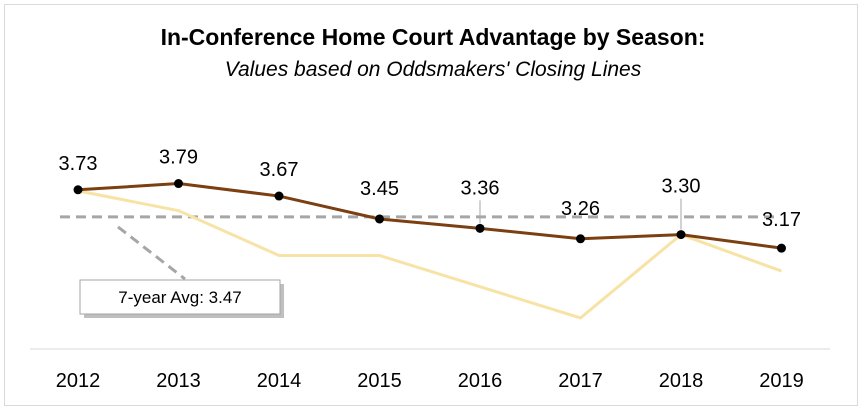 The height and width of the screenshot is (414, 866). What do you see at coordinates (480, 228) in the screenshot?
I see `data-point-2016` at bounding box center [480, 228].